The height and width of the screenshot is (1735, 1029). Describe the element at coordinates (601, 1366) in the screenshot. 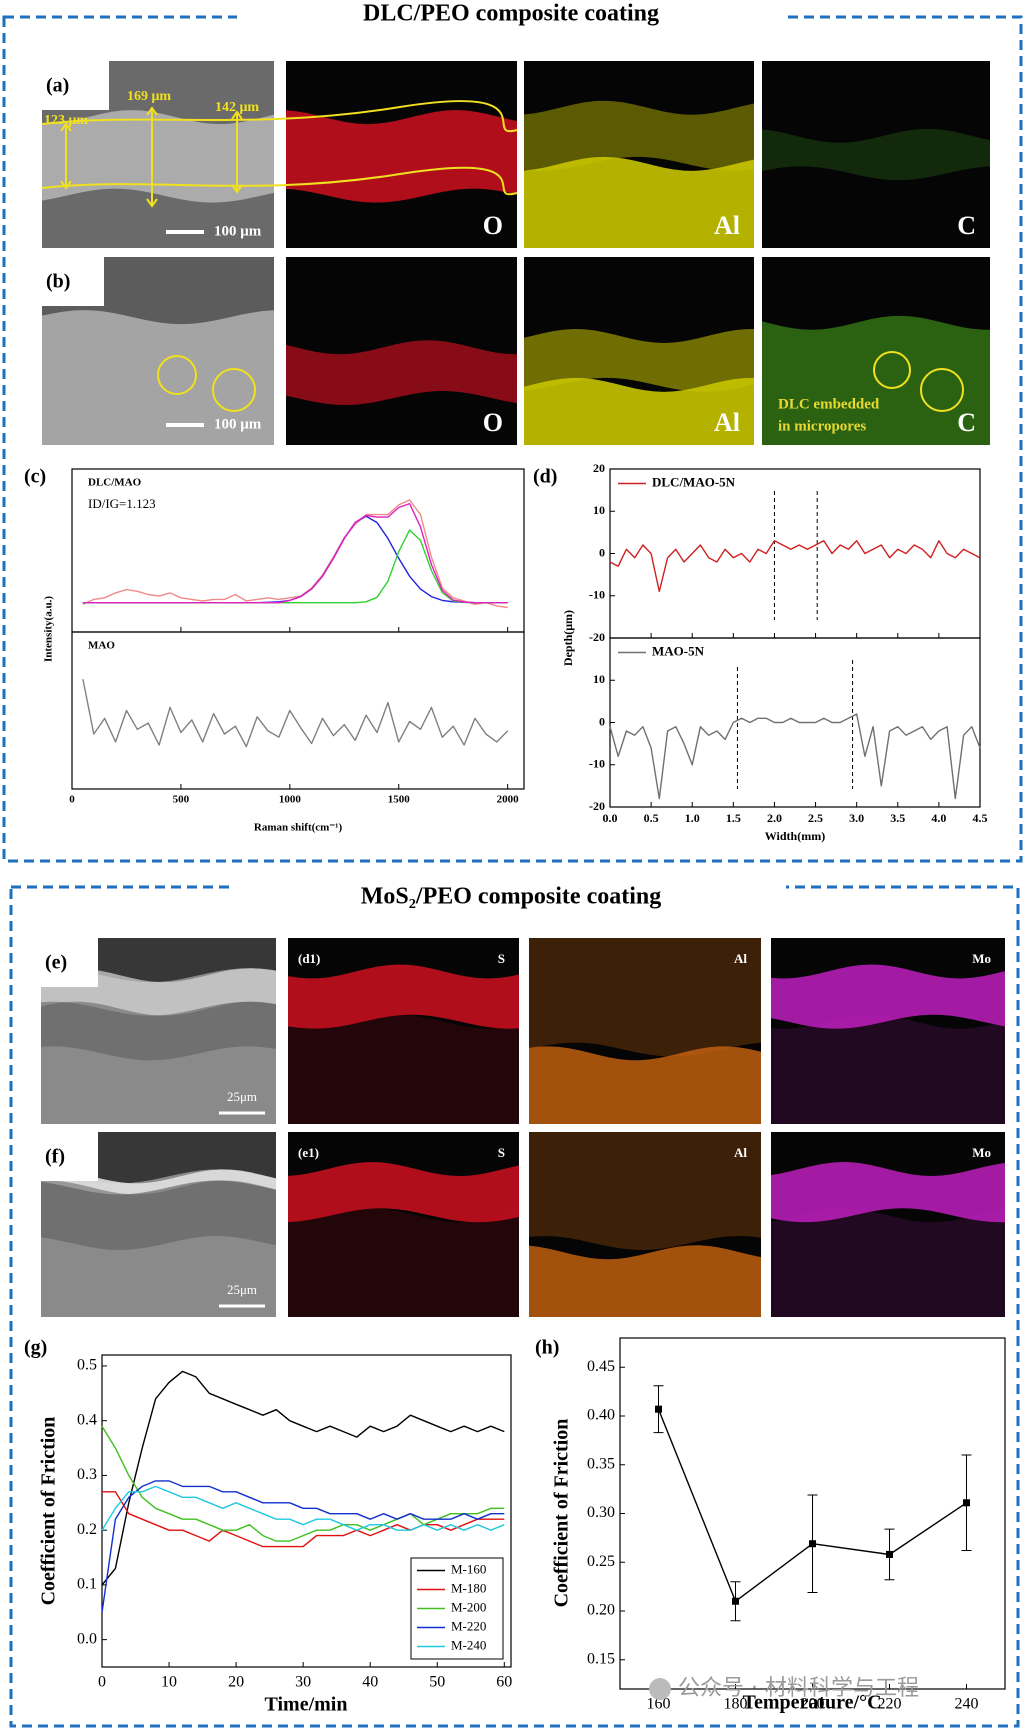

I see `y-tick-label: 0.45` at that location.